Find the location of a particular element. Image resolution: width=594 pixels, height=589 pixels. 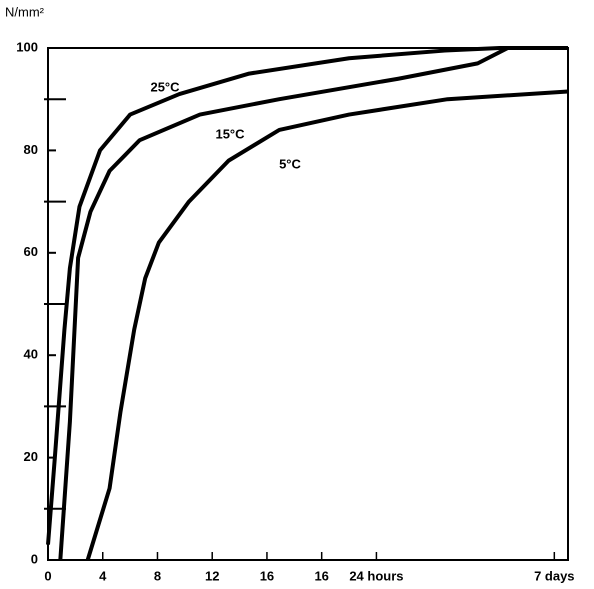

x-tick-label: 24 hours is located at coordinates (376, 575).